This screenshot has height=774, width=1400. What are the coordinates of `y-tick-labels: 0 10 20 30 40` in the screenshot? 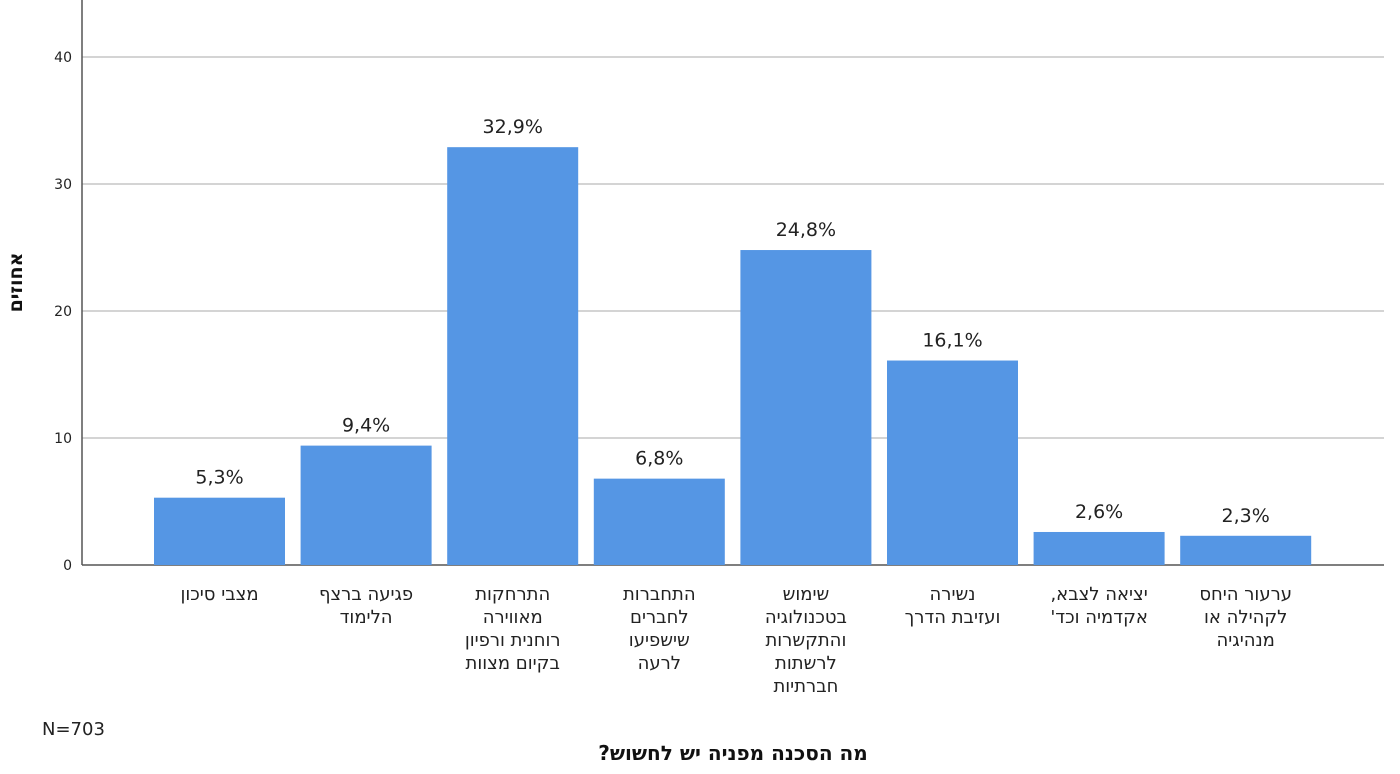 It's located at (63, 312).